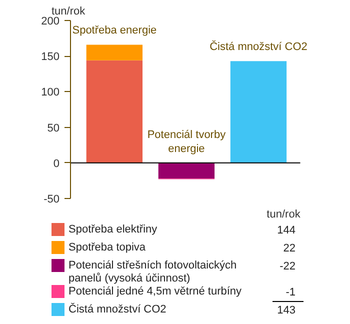  What do you see at coordinates (152, 272) in the screenshot?
I see `legend-label: Potenciál střešních fotovoltaických panelů (vysoká účinnost)` at bounding box center [152, 272].